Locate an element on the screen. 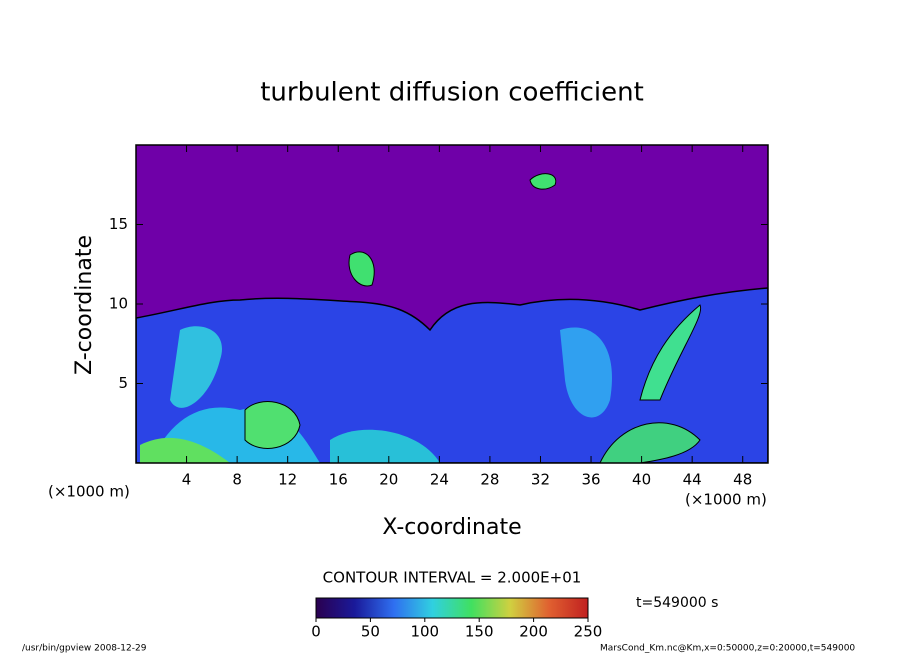 The height and width of the screenshot is (658, 904). contour-interval: CONTOUR INTERVAL = 2.000E+01 is located at coordinates (452, 578).